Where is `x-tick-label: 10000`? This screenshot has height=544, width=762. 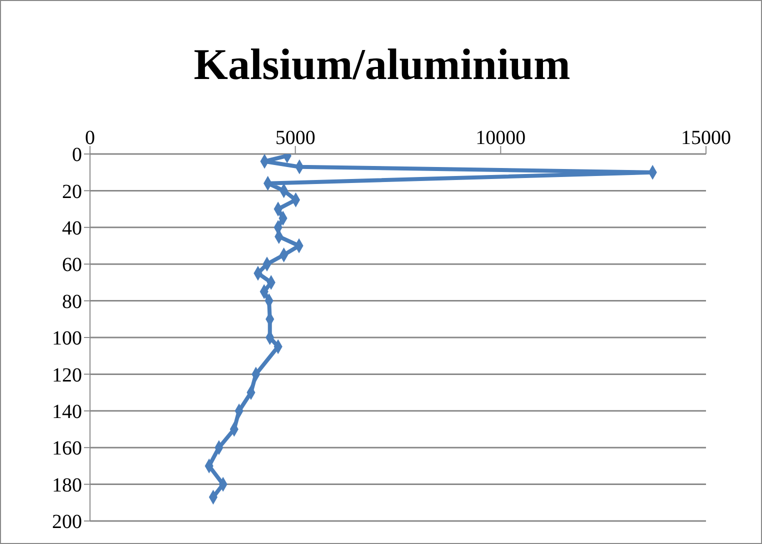
x-tick-label: 10000 is located at coordinates (501, 138).